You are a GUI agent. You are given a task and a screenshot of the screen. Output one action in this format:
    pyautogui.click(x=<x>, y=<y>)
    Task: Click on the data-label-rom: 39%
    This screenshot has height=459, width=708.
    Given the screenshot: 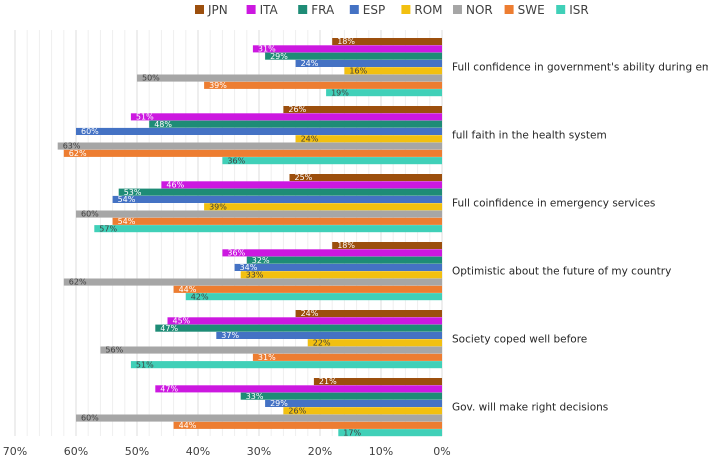 What is the action you would take?
    pyautogui.click(x=218, y=206)
    